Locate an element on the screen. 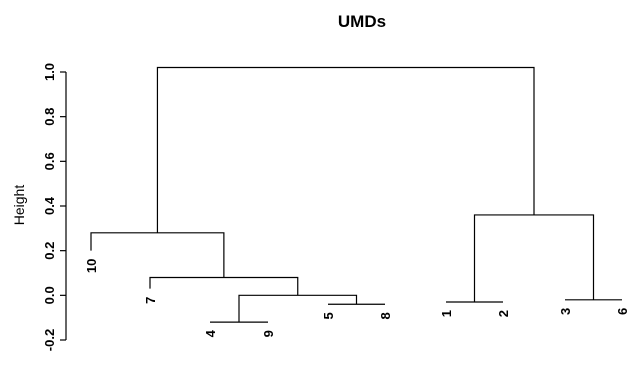 The width and height of the screenshot is (629, 369). leaf-label: 3 is located at coordinates (565, 311).